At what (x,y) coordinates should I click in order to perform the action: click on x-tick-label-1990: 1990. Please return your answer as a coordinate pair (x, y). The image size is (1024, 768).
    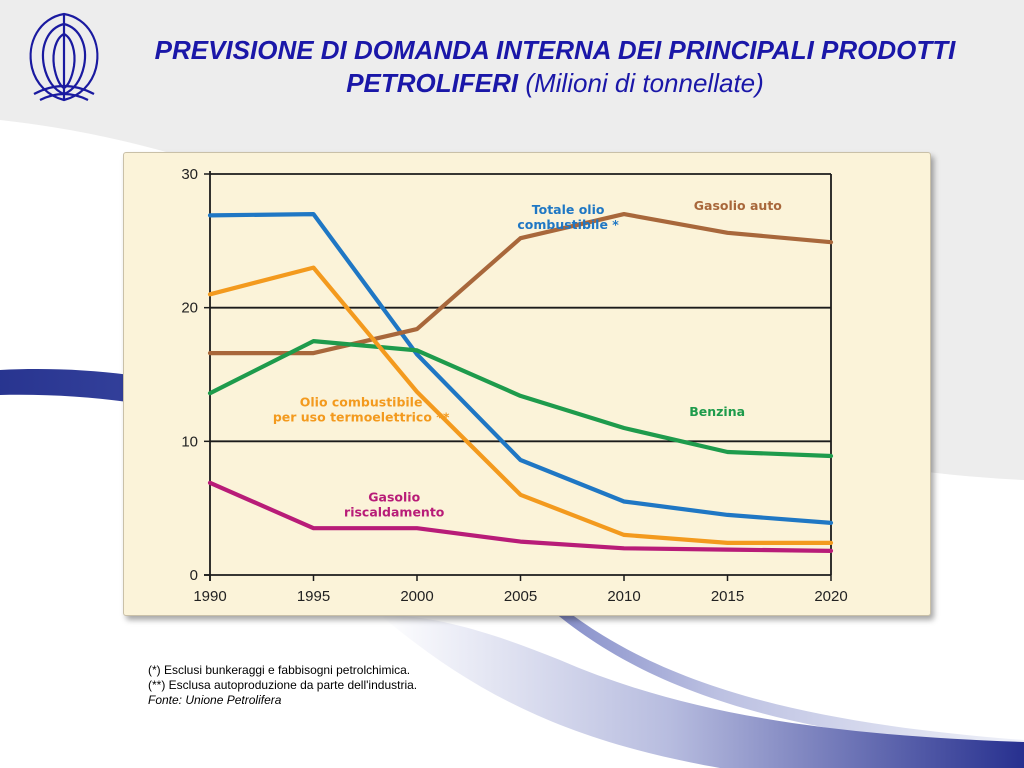
    Looking at the image, I should click on (209, 596).